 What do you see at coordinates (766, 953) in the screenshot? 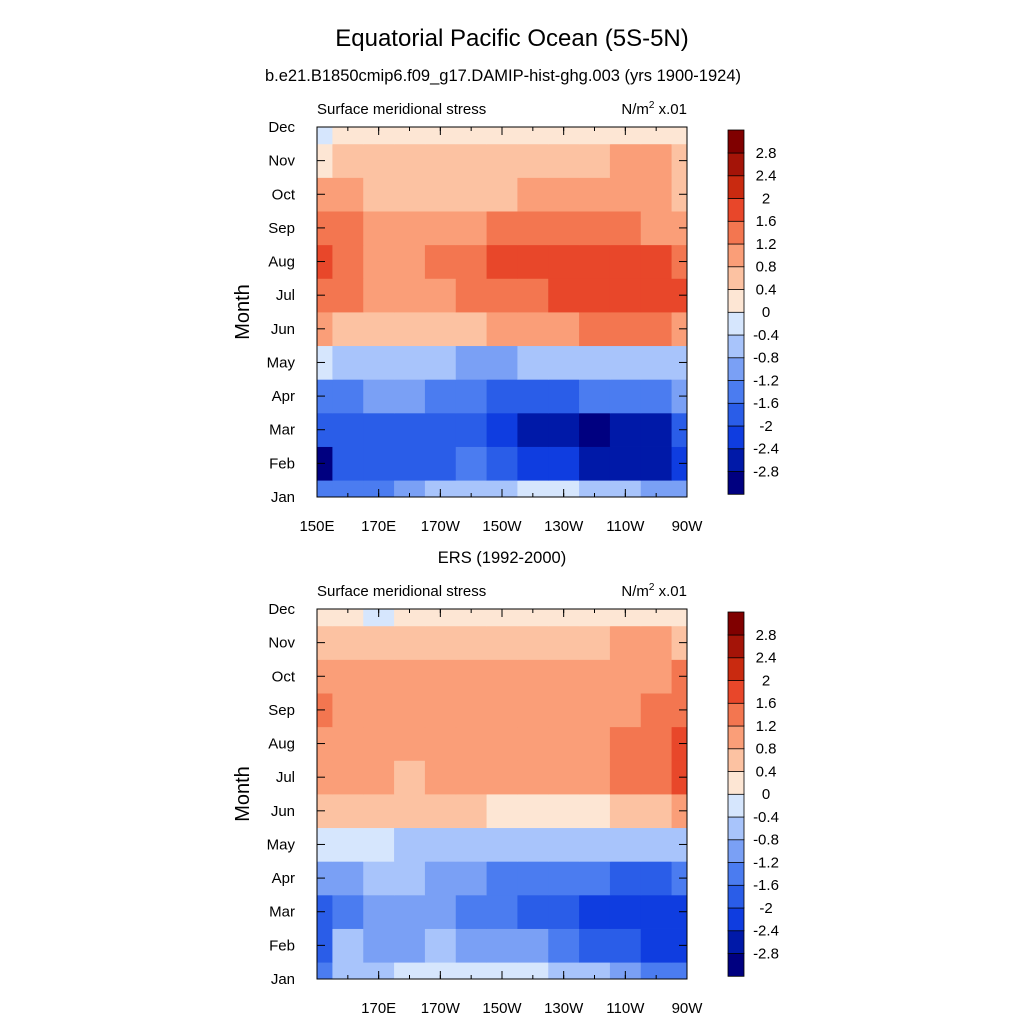
I see `colorbar-label: -2.8` at bounding box center [766, 953].